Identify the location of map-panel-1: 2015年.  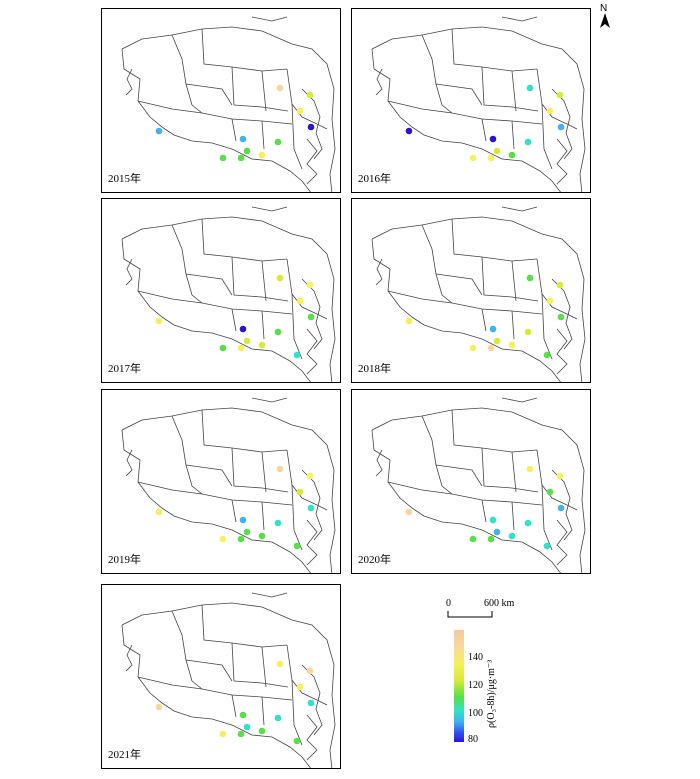
(221, 100).